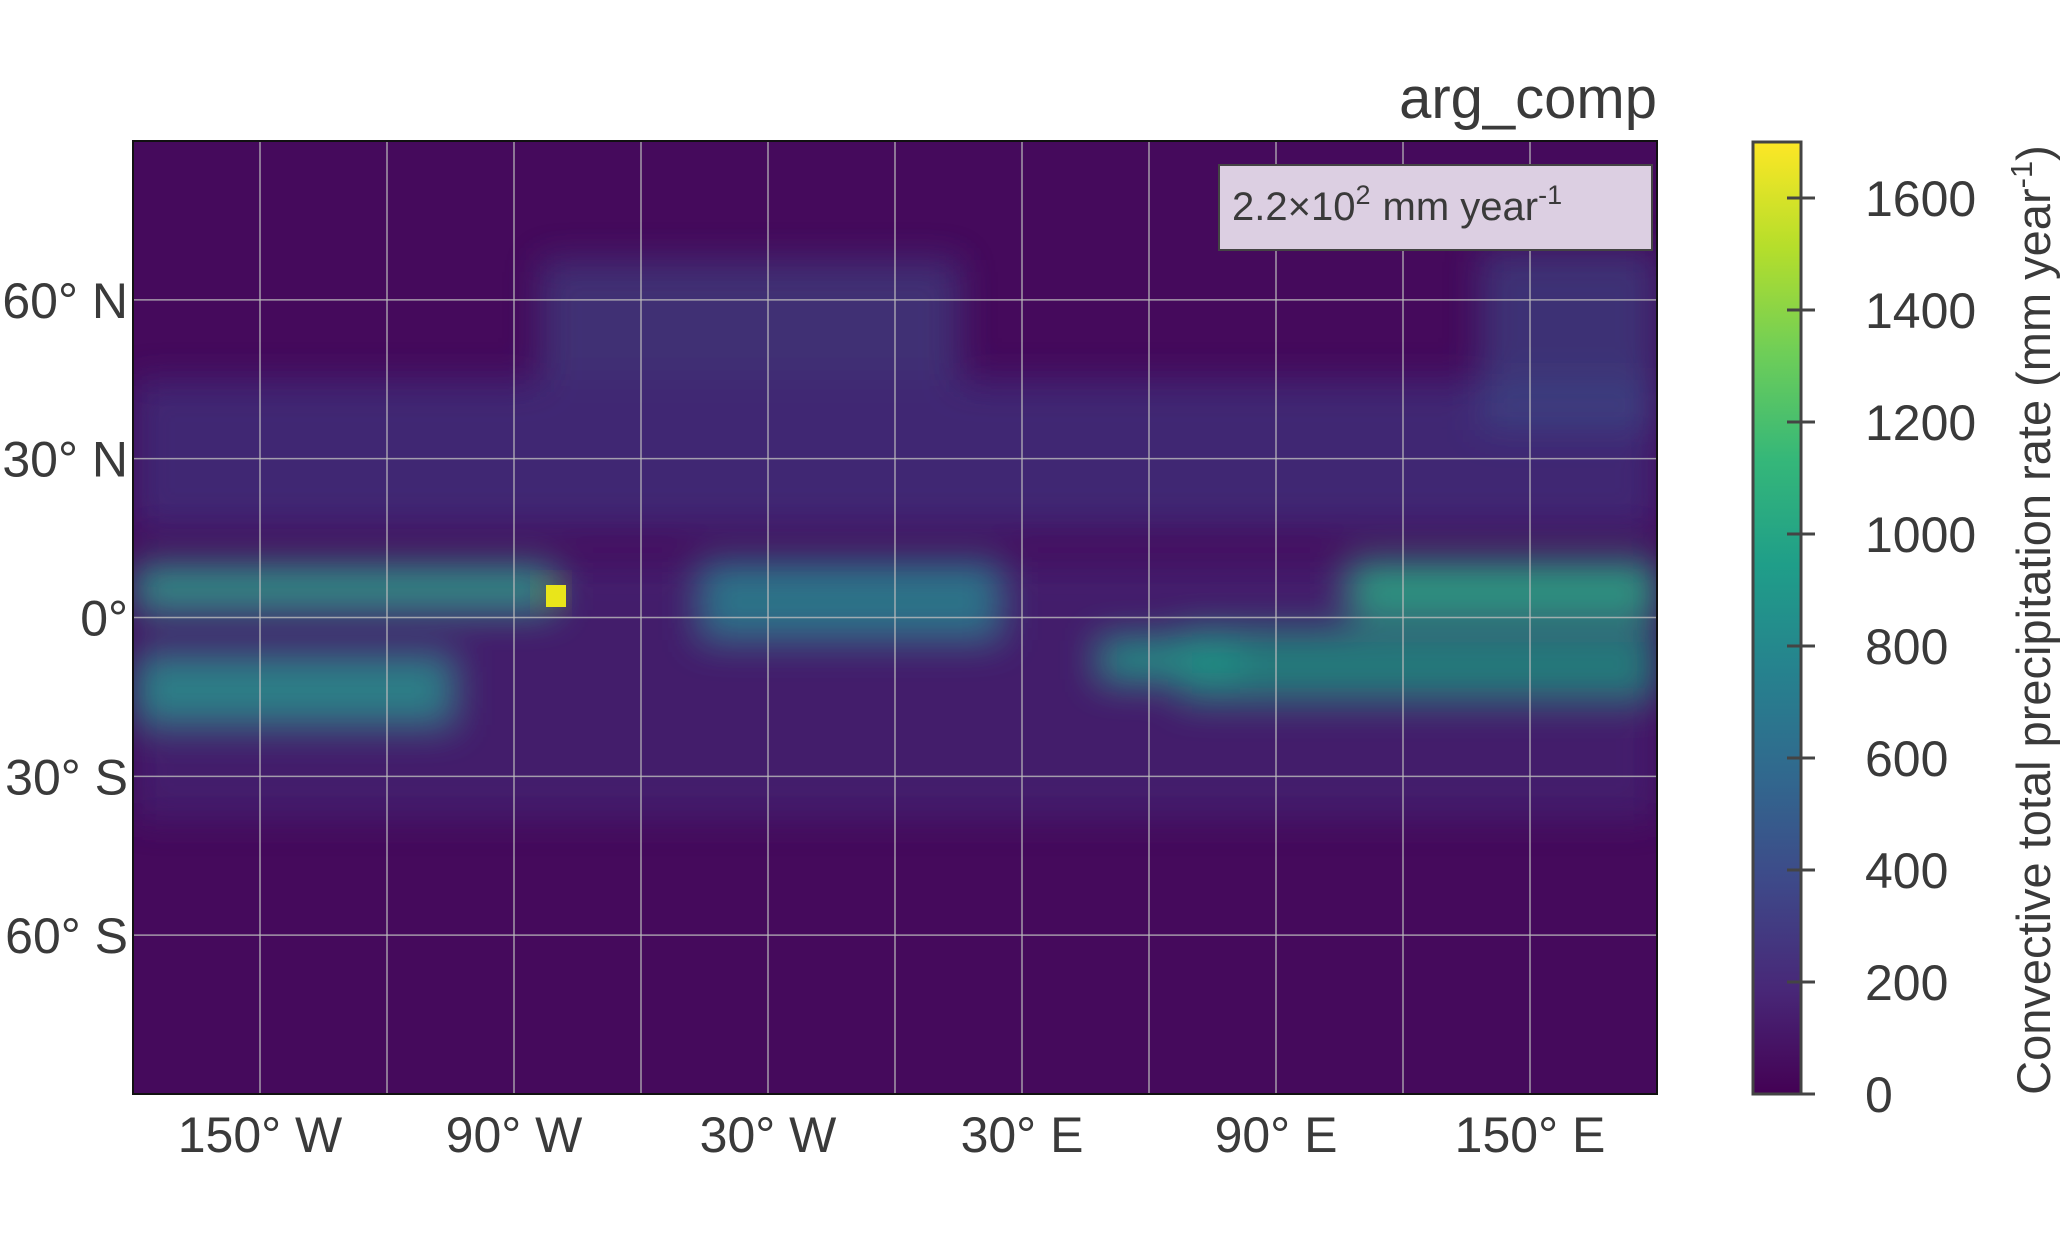 This screenshot has width=2067, height=1240. What do you see at coordinates (1906, 759) in the screenshot?
I see `colorbar-tick-label: 600` at bounding box center [1906, 759].